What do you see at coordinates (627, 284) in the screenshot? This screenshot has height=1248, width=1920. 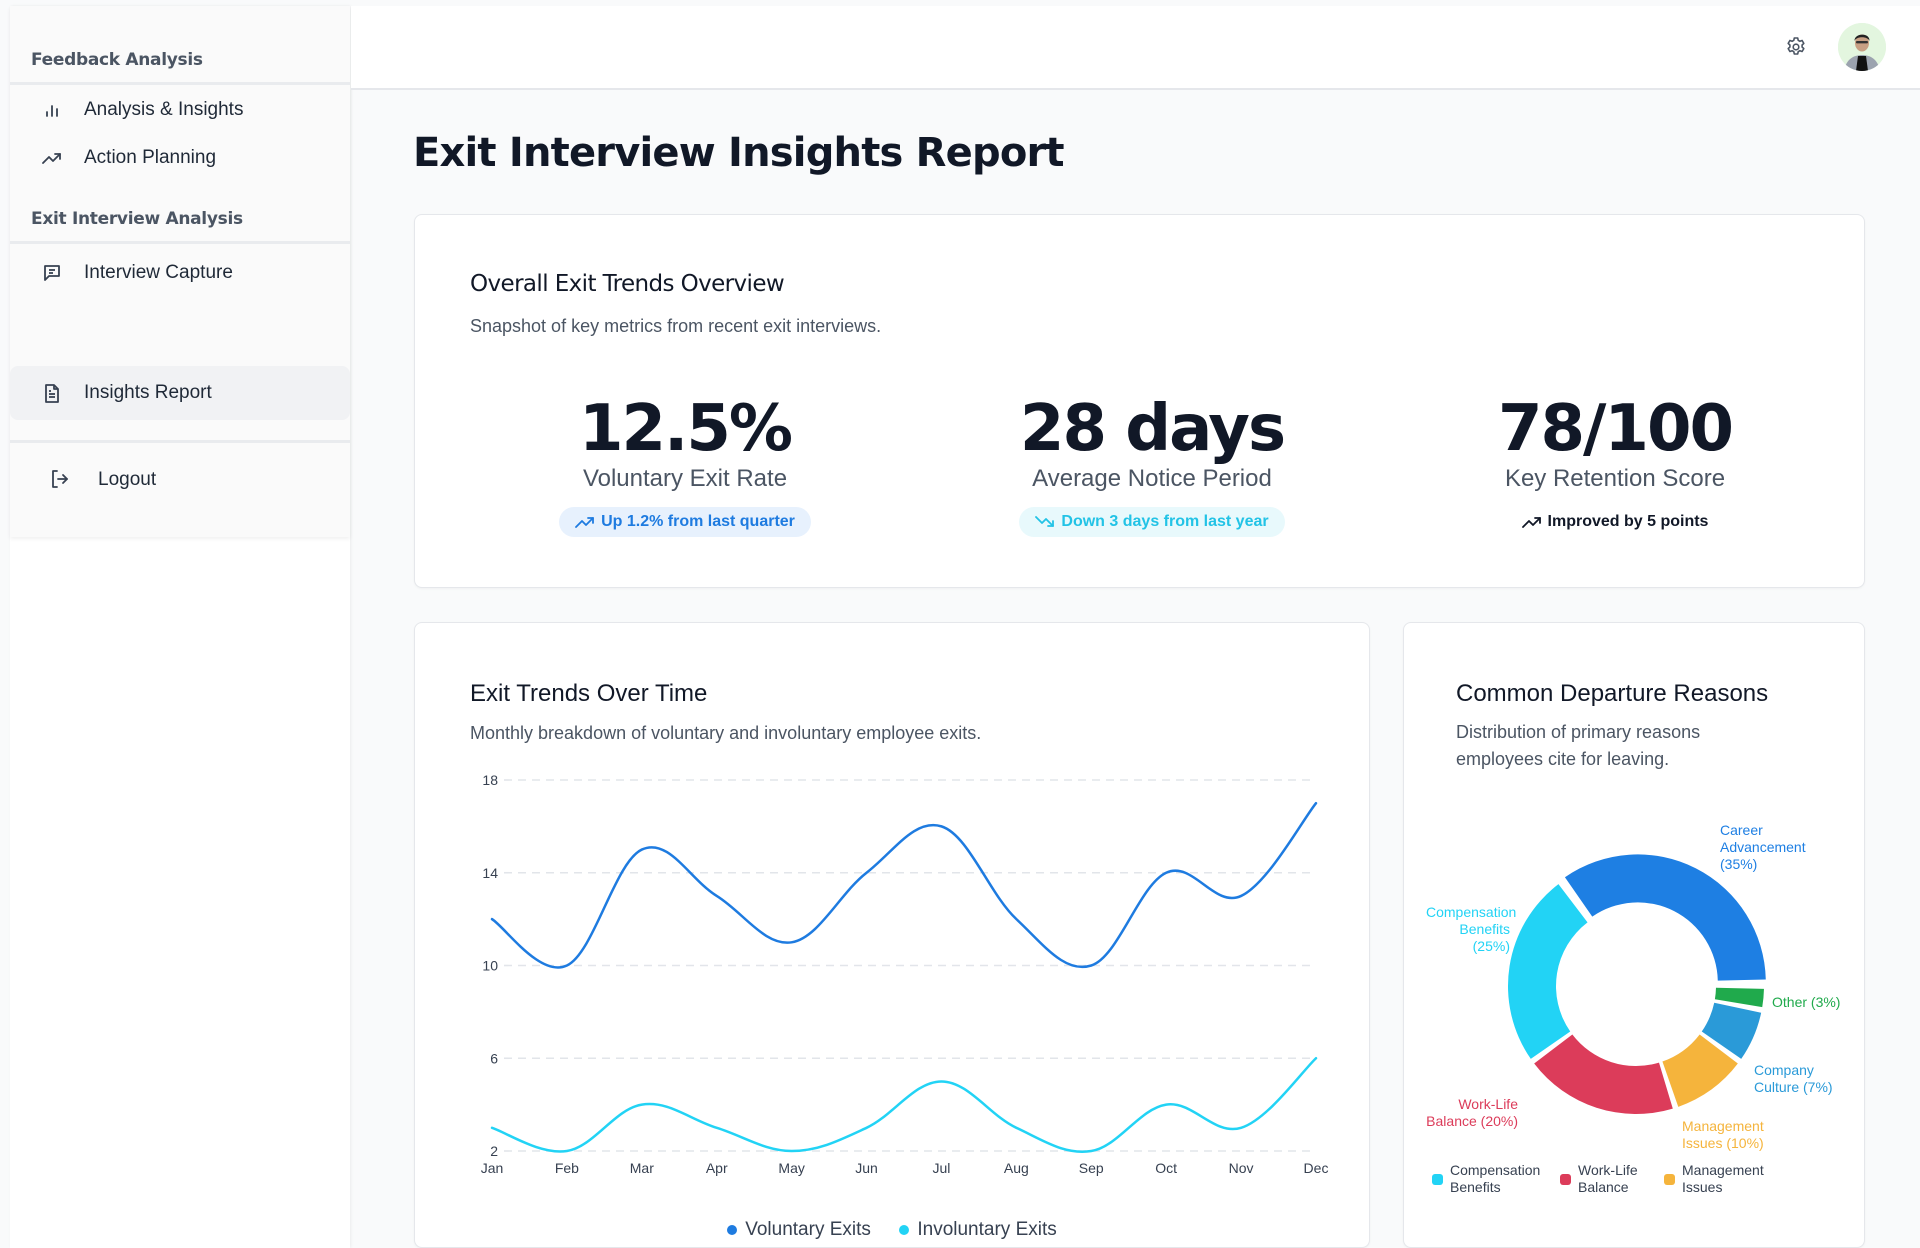 I see `overview-title: Overall Exit Trends Overview` at bounding box center [627, 284].